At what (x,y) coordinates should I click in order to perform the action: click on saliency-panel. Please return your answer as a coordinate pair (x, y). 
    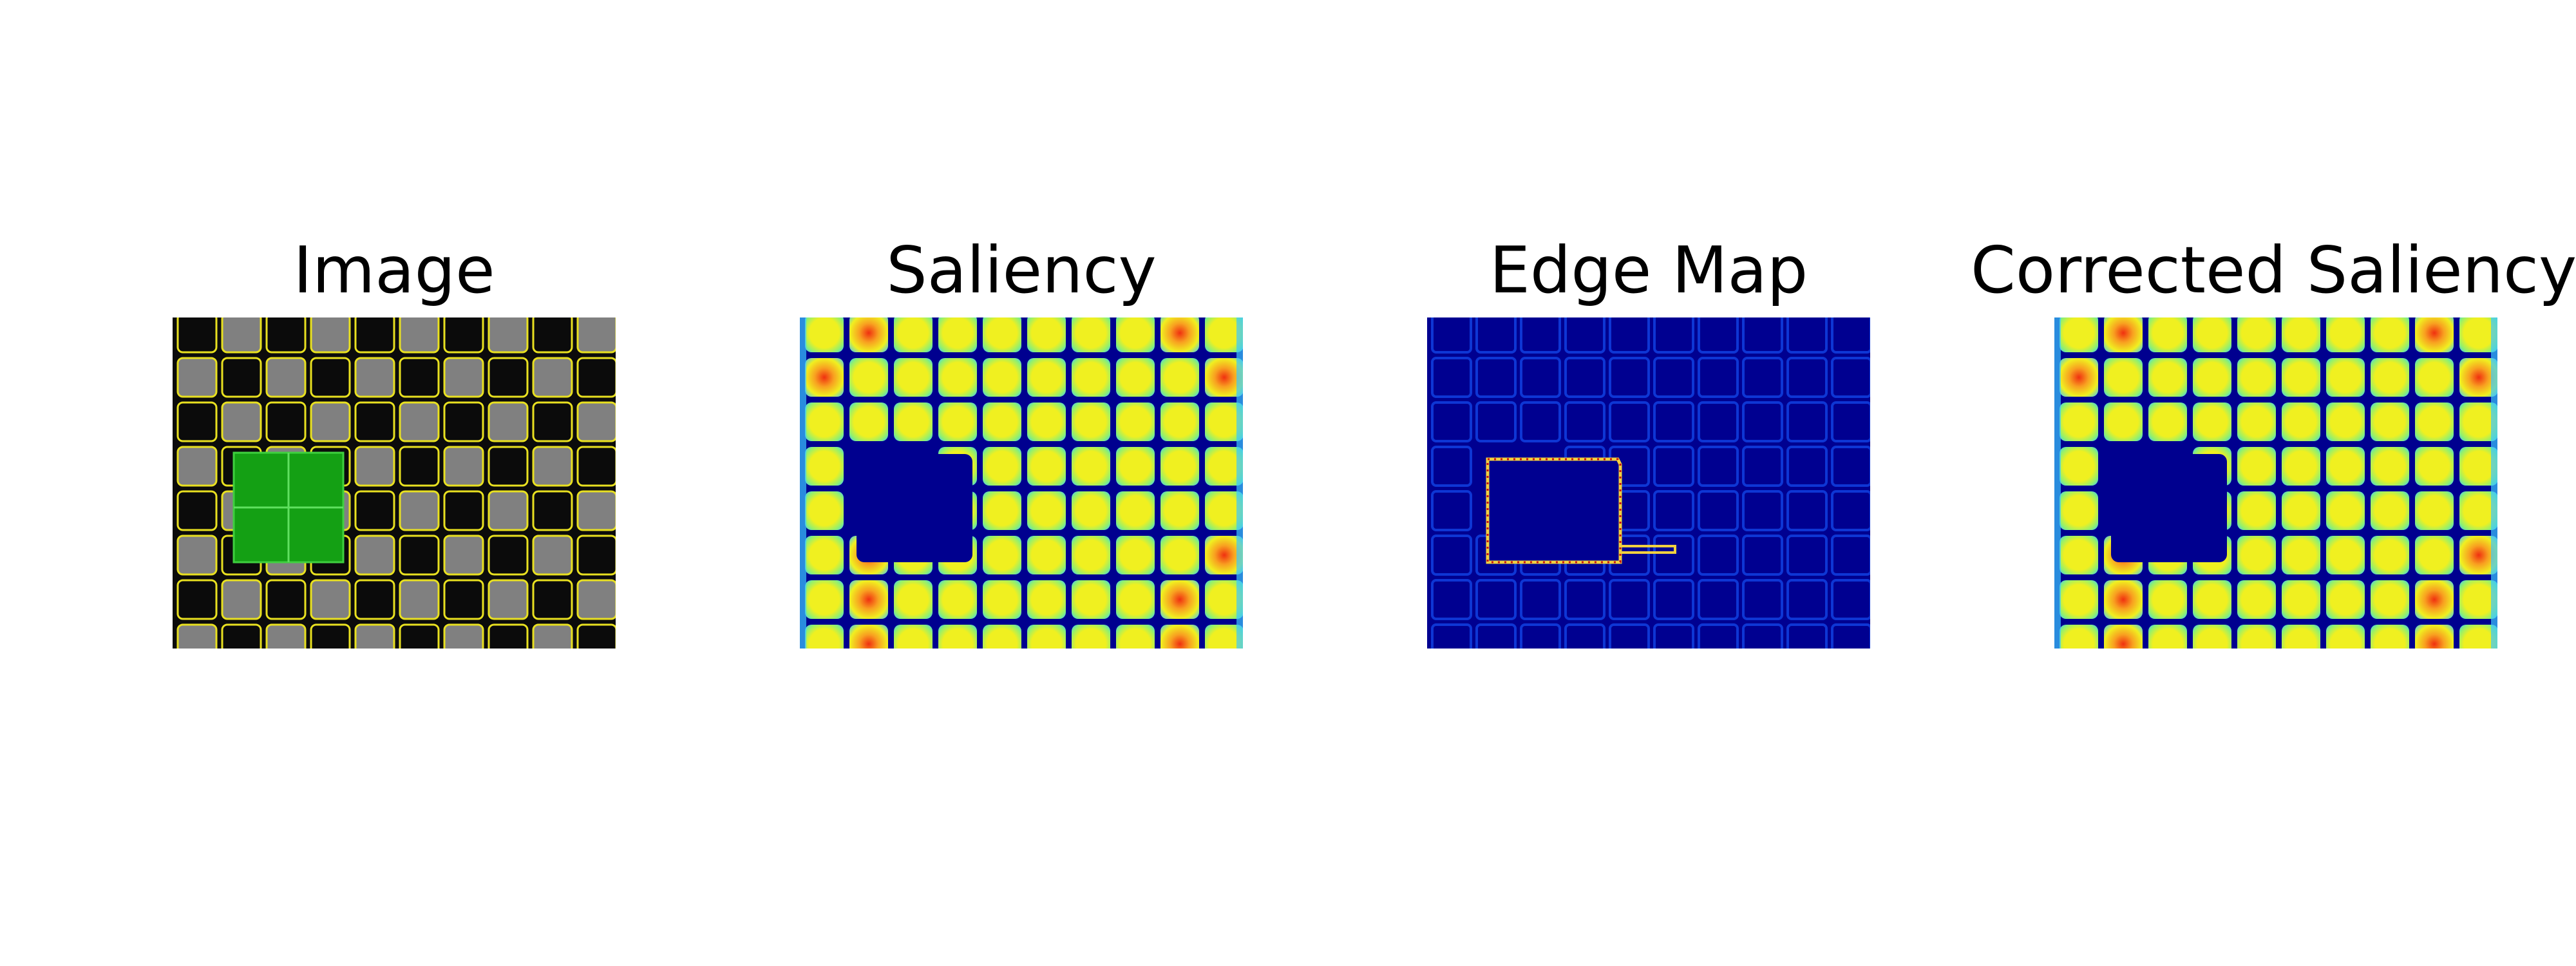
    Looking at the image, I should click on (1021, 483).